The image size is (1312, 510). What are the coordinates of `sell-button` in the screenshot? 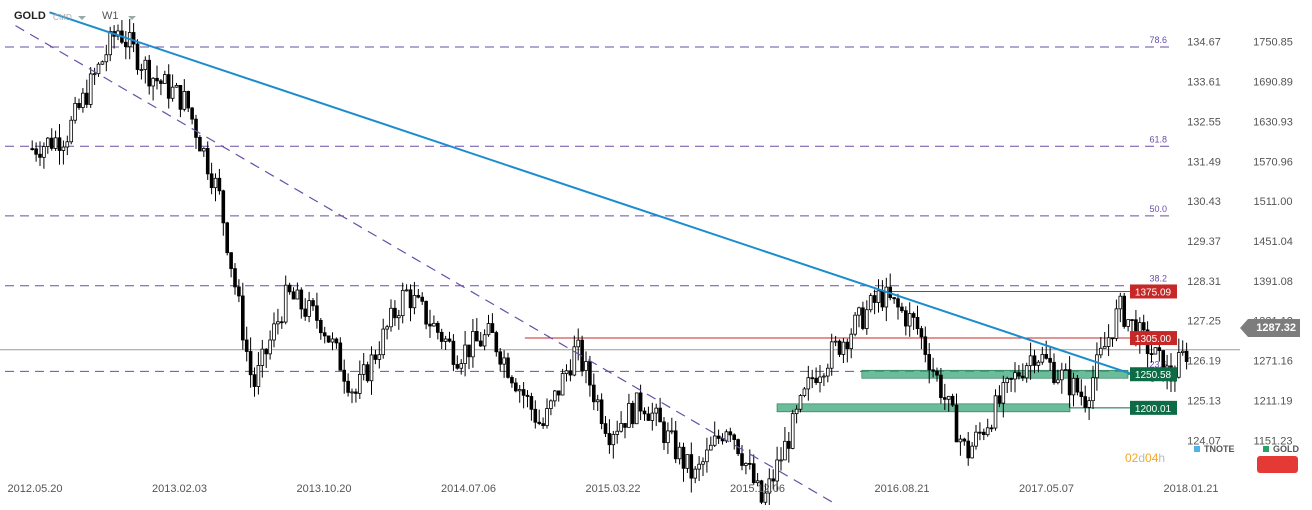 It's located at (1277, 464).